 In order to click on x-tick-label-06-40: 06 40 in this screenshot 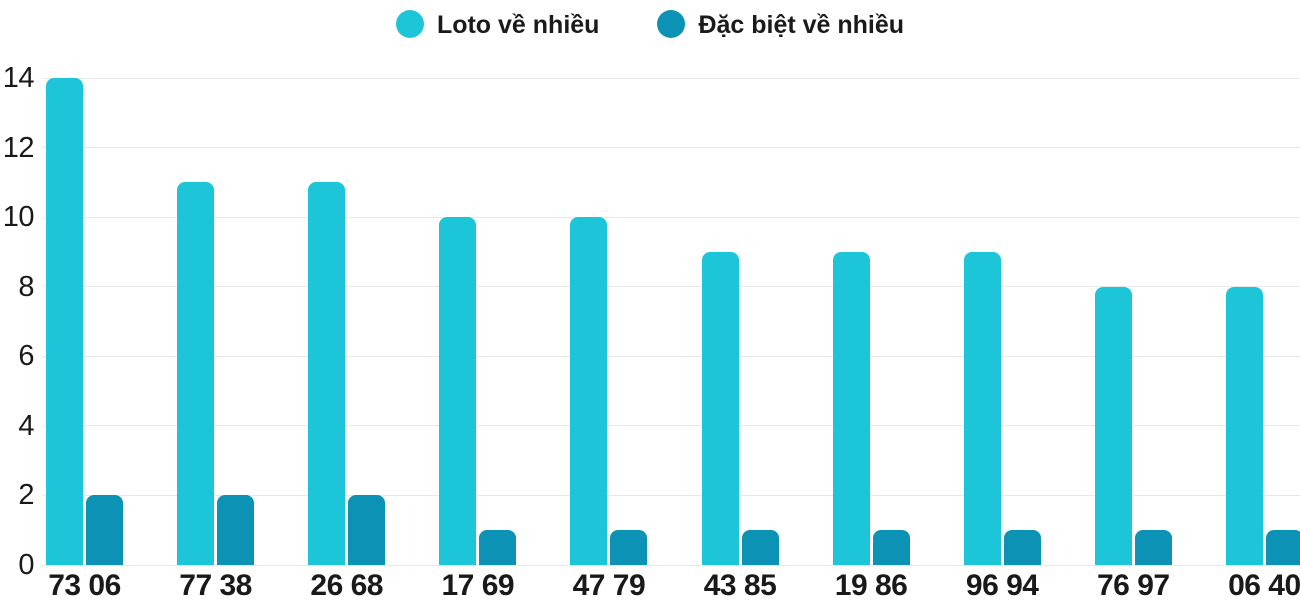, I will do `click(1264, 584)`.